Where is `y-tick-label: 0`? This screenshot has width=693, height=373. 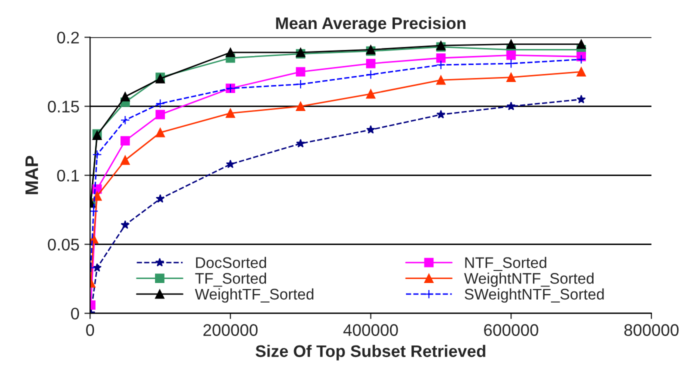
y-tick-label: 0 is located at coordinates (75, 314).